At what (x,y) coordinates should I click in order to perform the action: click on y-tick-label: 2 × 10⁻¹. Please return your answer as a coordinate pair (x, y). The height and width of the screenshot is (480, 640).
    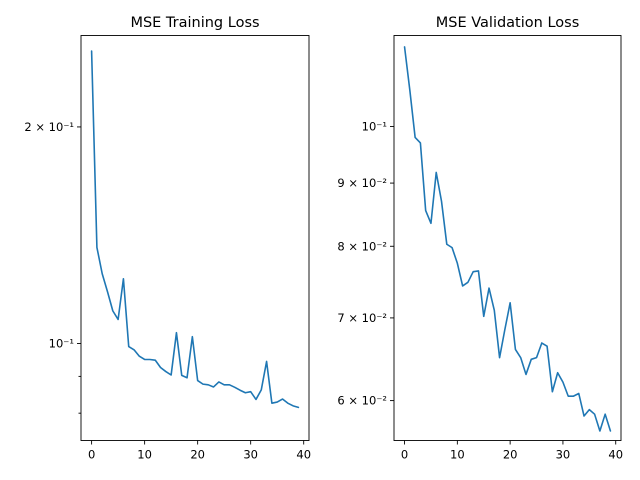
    Looking at the image, I should click on (49, 127).